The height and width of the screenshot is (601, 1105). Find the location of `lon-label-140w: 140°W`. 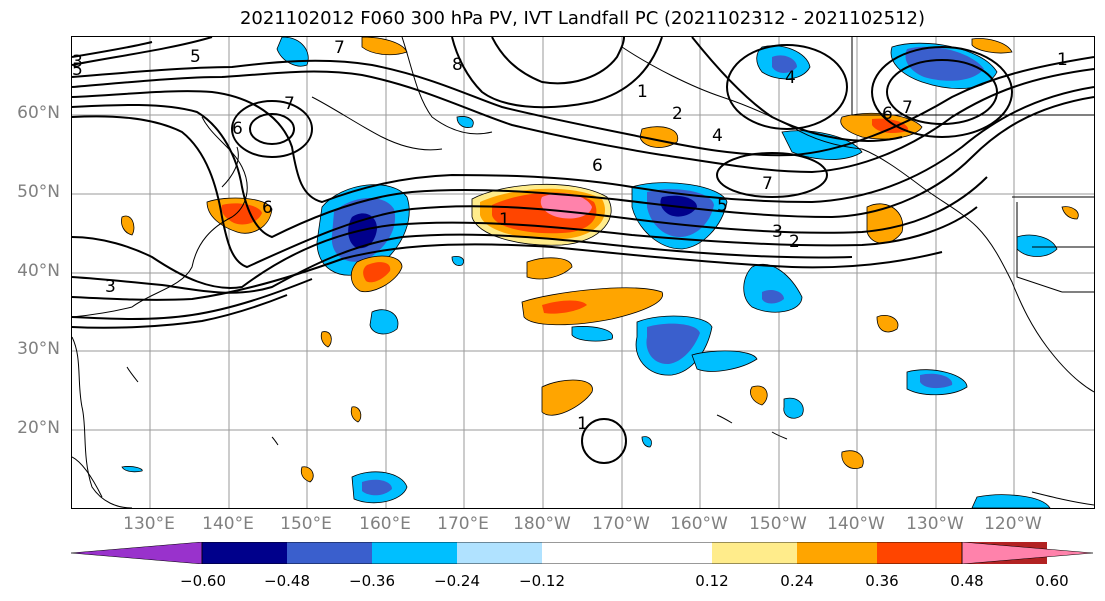

lon-label-140w: 140°W is located at coordinates (856, 524).